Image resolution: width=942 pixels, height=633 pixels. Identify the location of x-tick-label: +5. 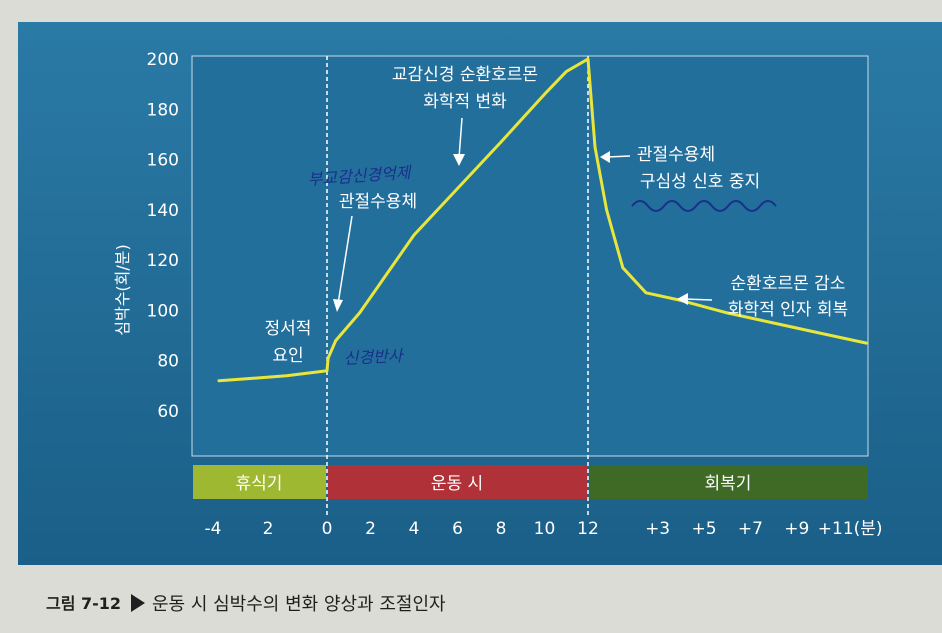
(703, 529).